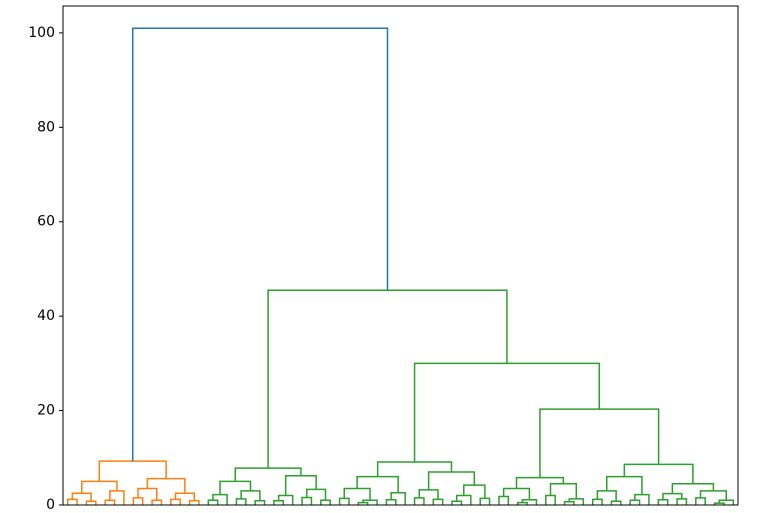  Describe the element at coordinates (46, 222) in the screenshot. I see `y-tick-label: 60` at that location.